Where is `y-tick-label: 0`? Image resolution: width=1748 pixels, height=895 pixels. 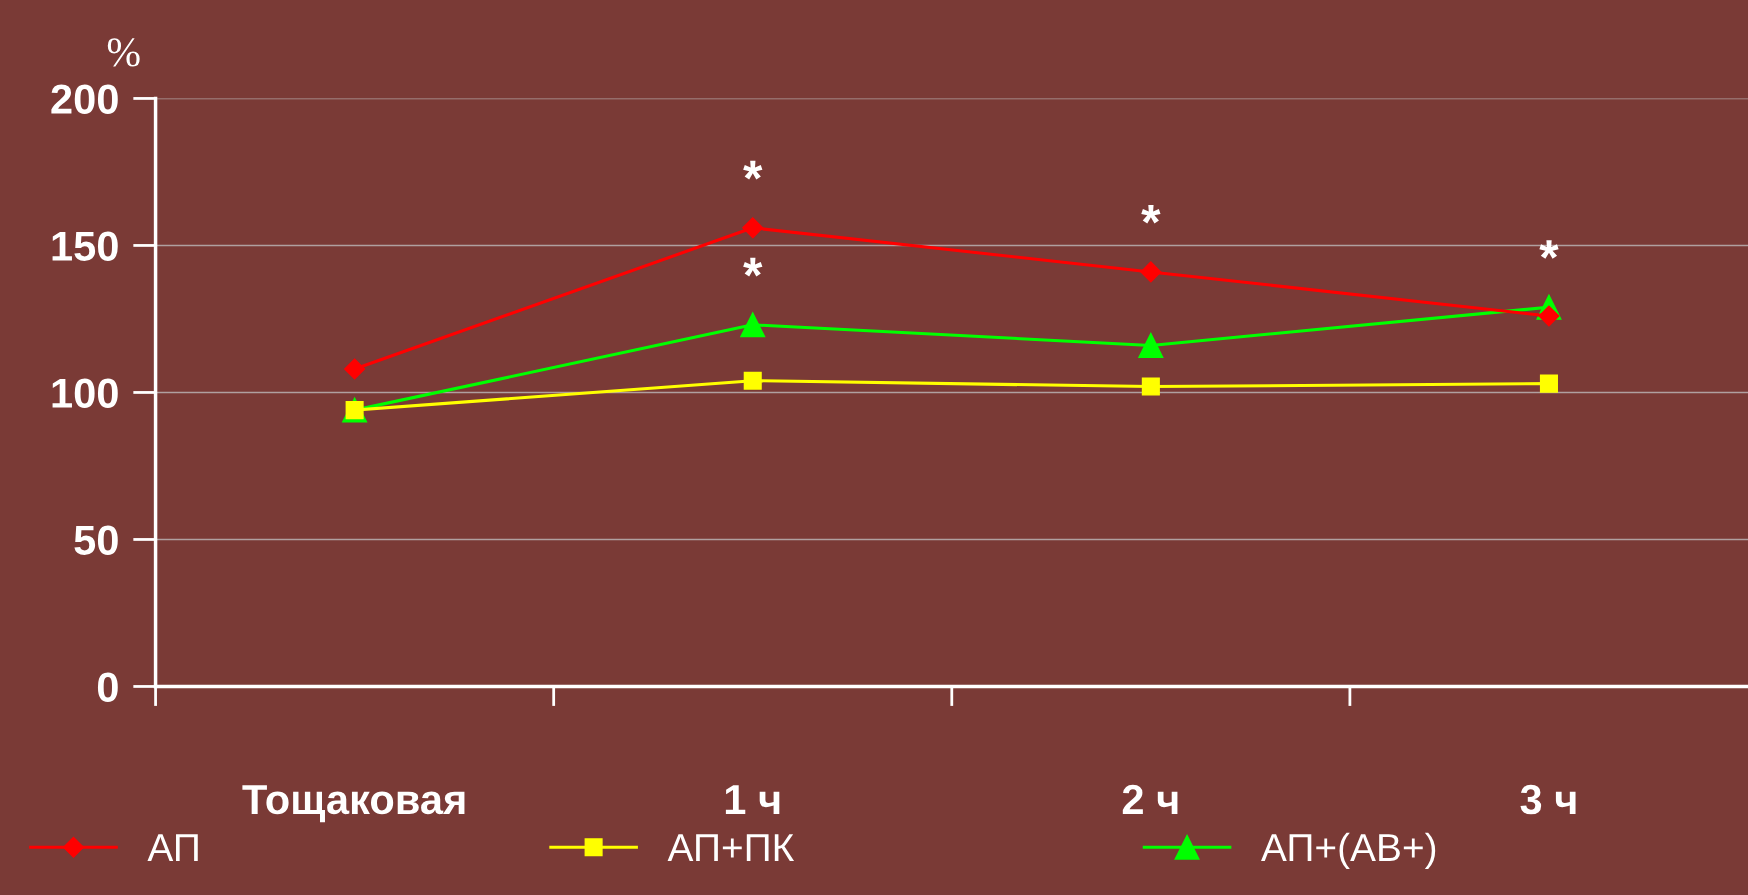
y-tick-label: 0 is located at coordinates (107, 687).